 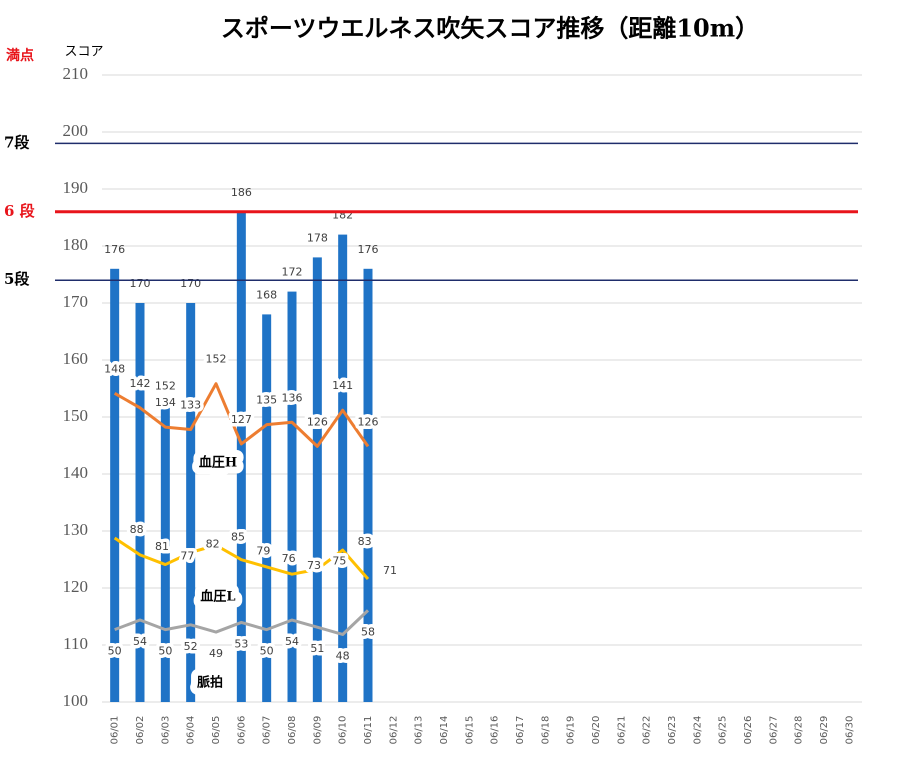 What do you see at coordinates (20, 55) in the screenshot?
I see `annotation: 満点` at bounding box center [20, 55].